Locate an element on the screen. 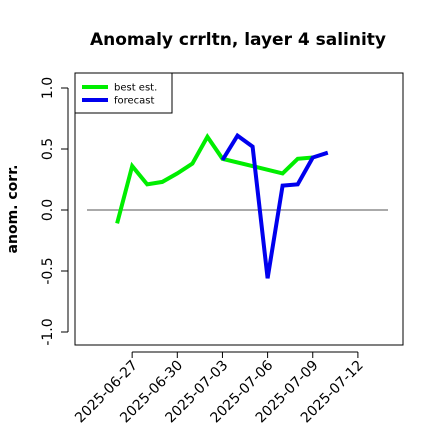 The height and width of the screenshot is (440, 440). legend-label-0: best est. is located at coordinates (135, 88).